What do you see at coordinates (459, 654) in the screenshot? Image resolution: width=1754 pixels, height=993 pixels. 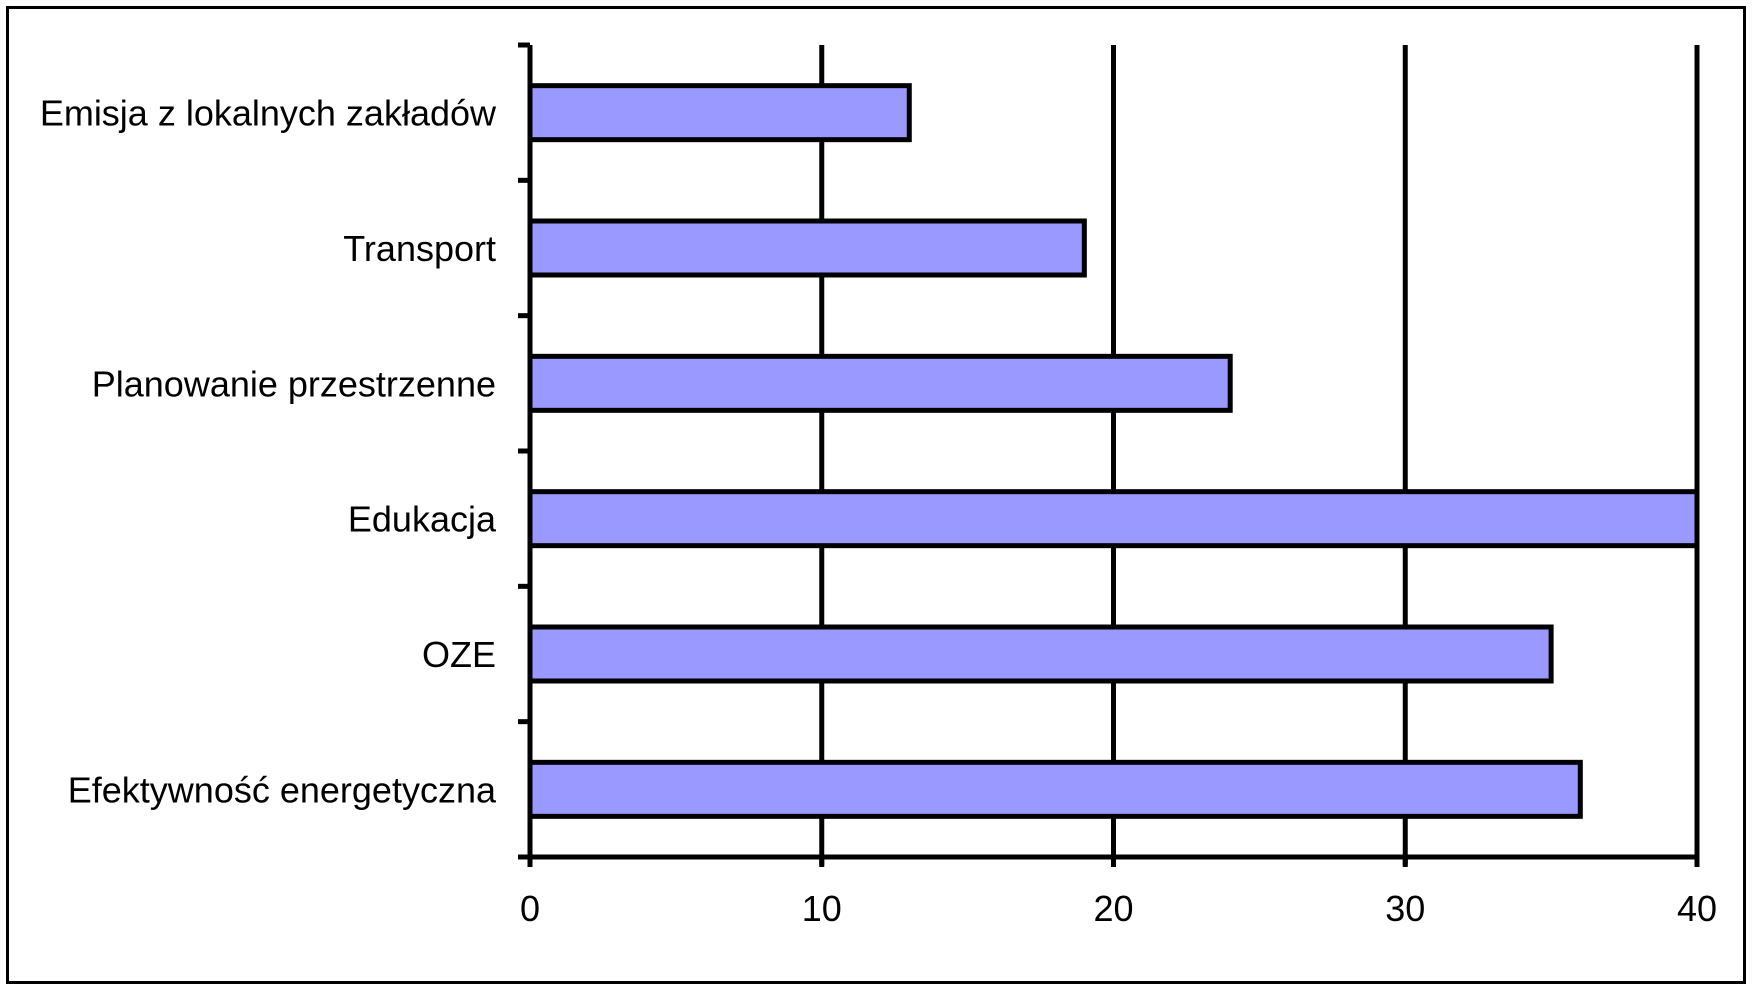 I see `category-label-5: OZE` at bounding box center [459, 654].